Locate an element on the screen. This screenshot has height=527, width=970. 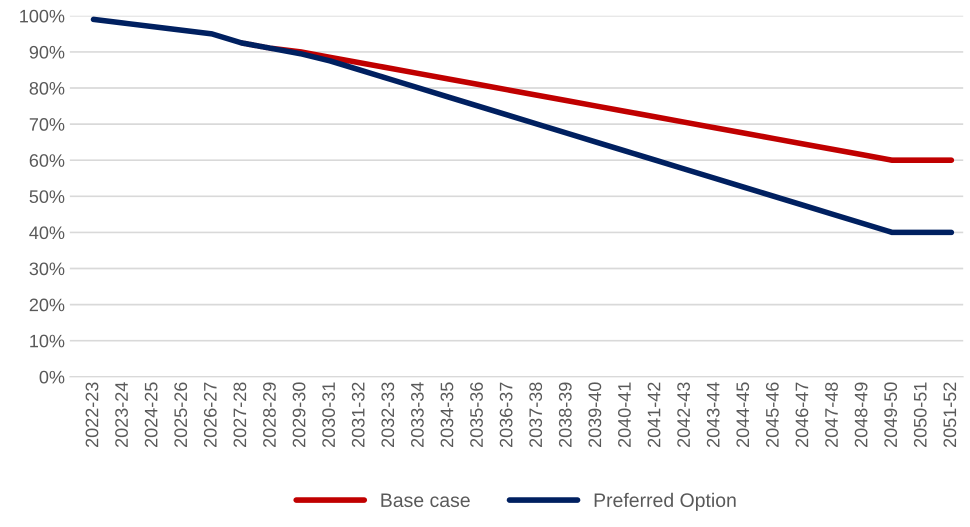
x-tick-label: 2043-44 is located at coordinates (713, 415).